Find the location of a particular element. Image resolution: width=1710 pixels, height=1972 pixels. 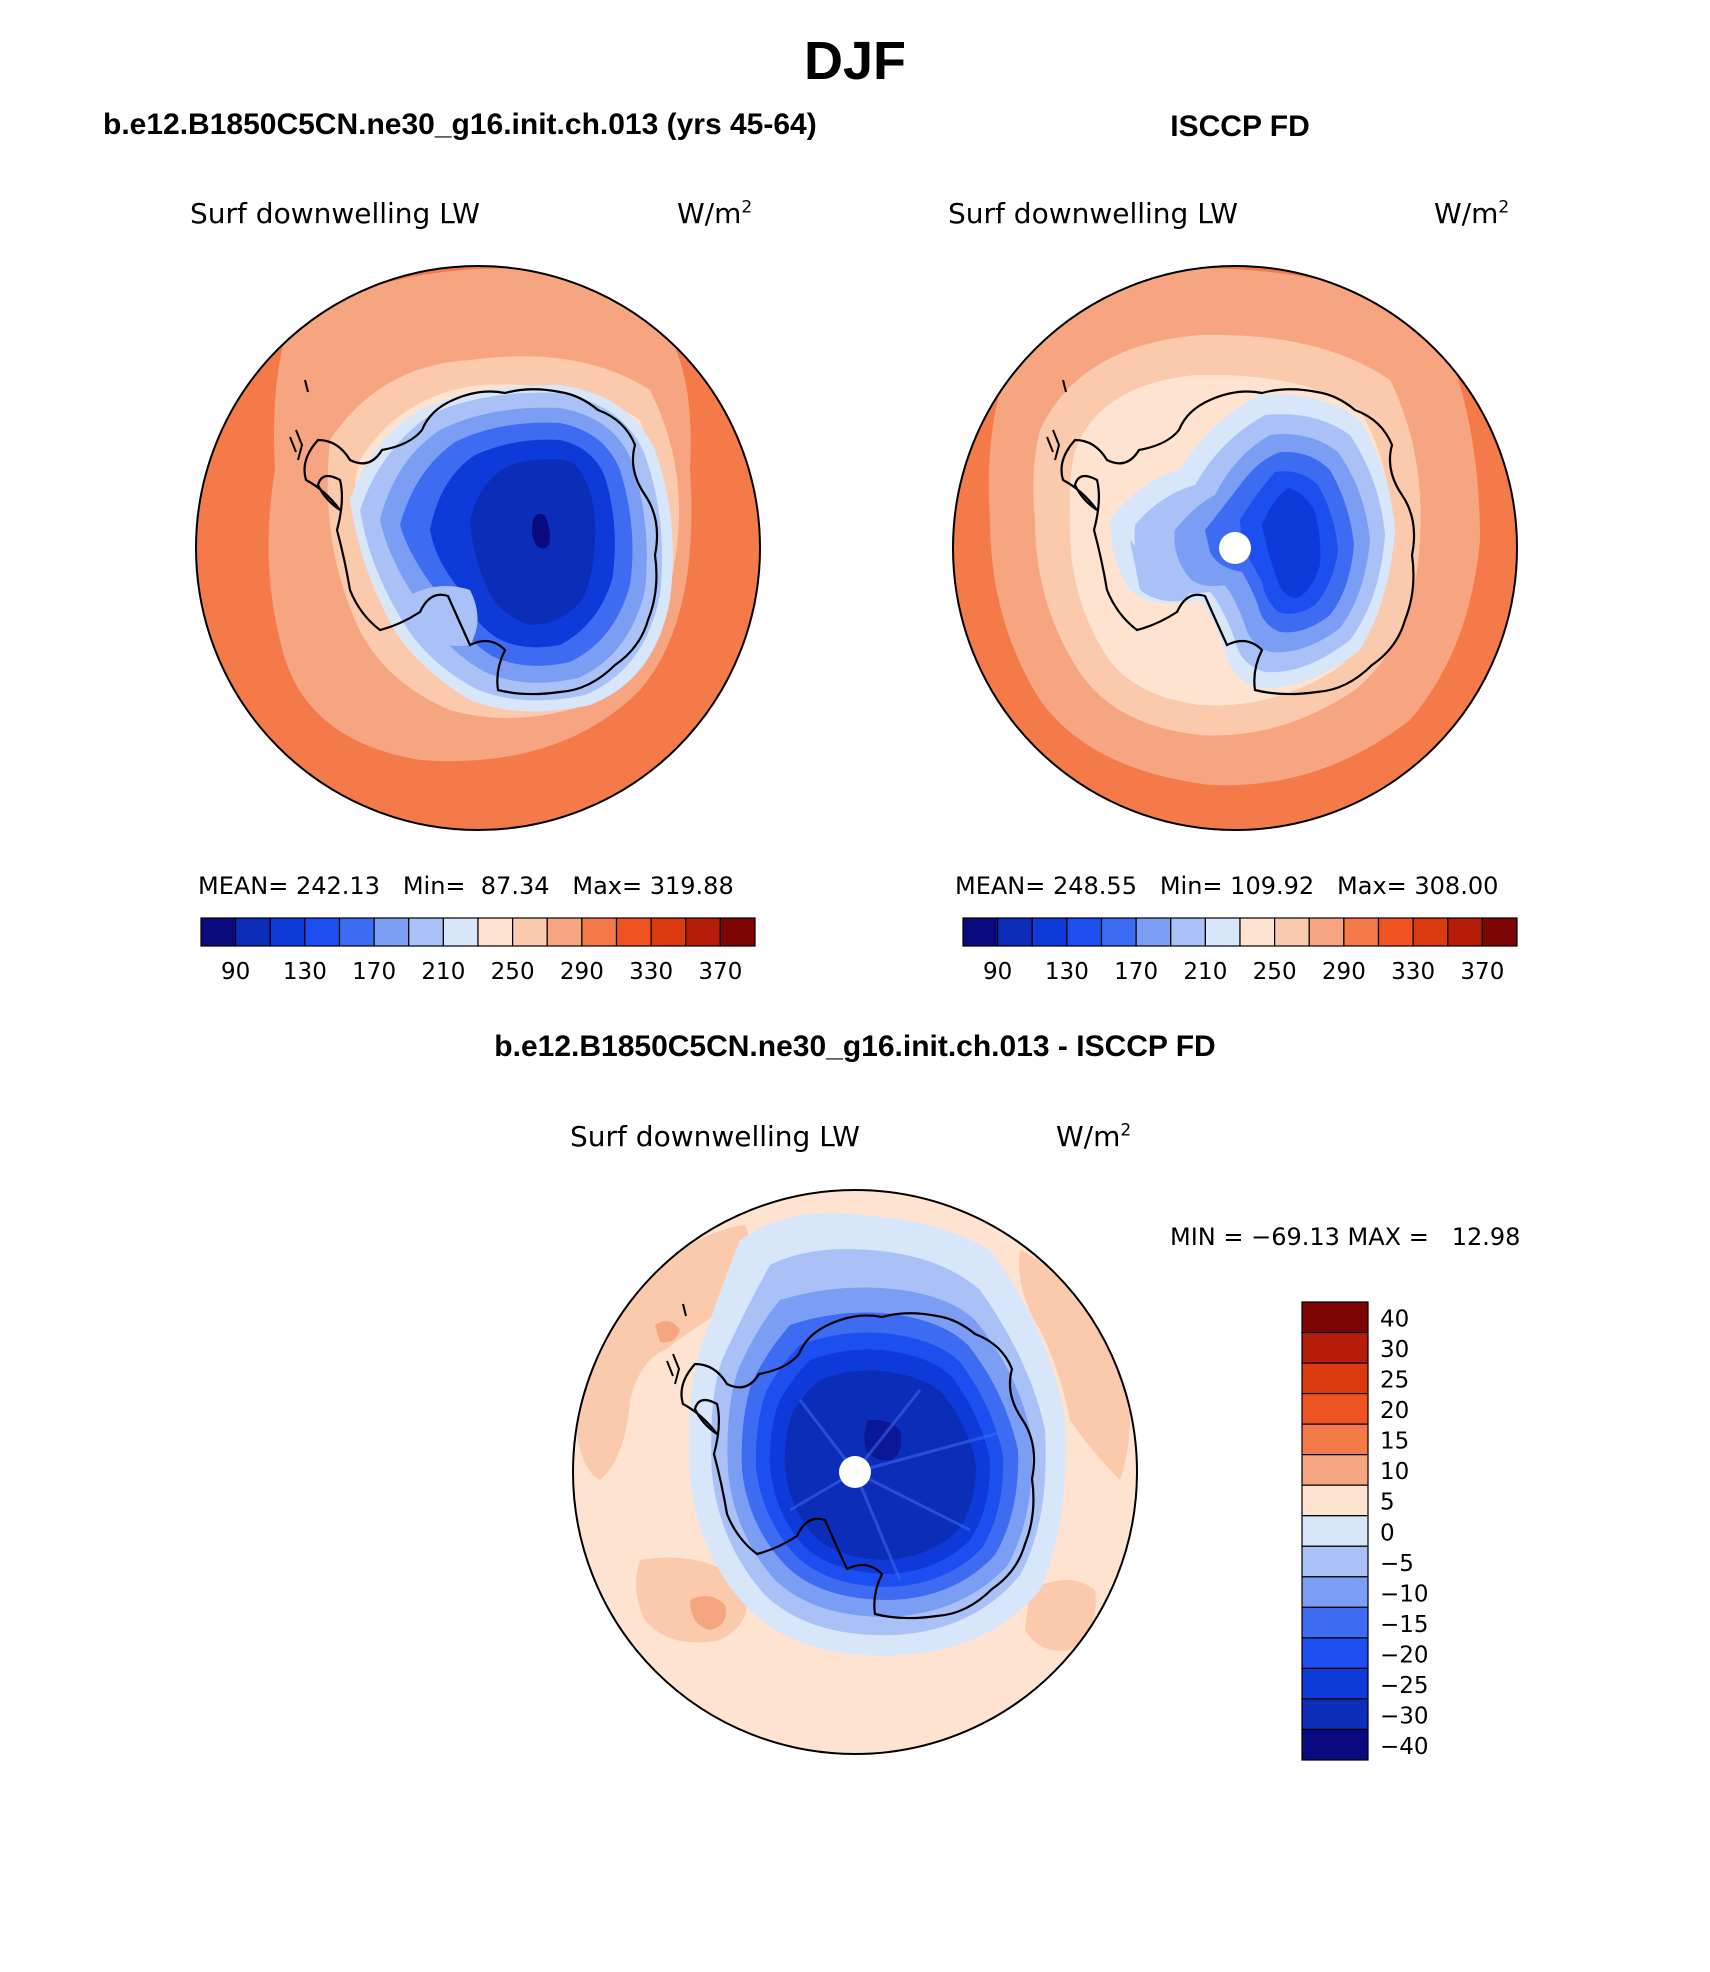

missing-data-pole-diff is located at coordinates (855, 1472).